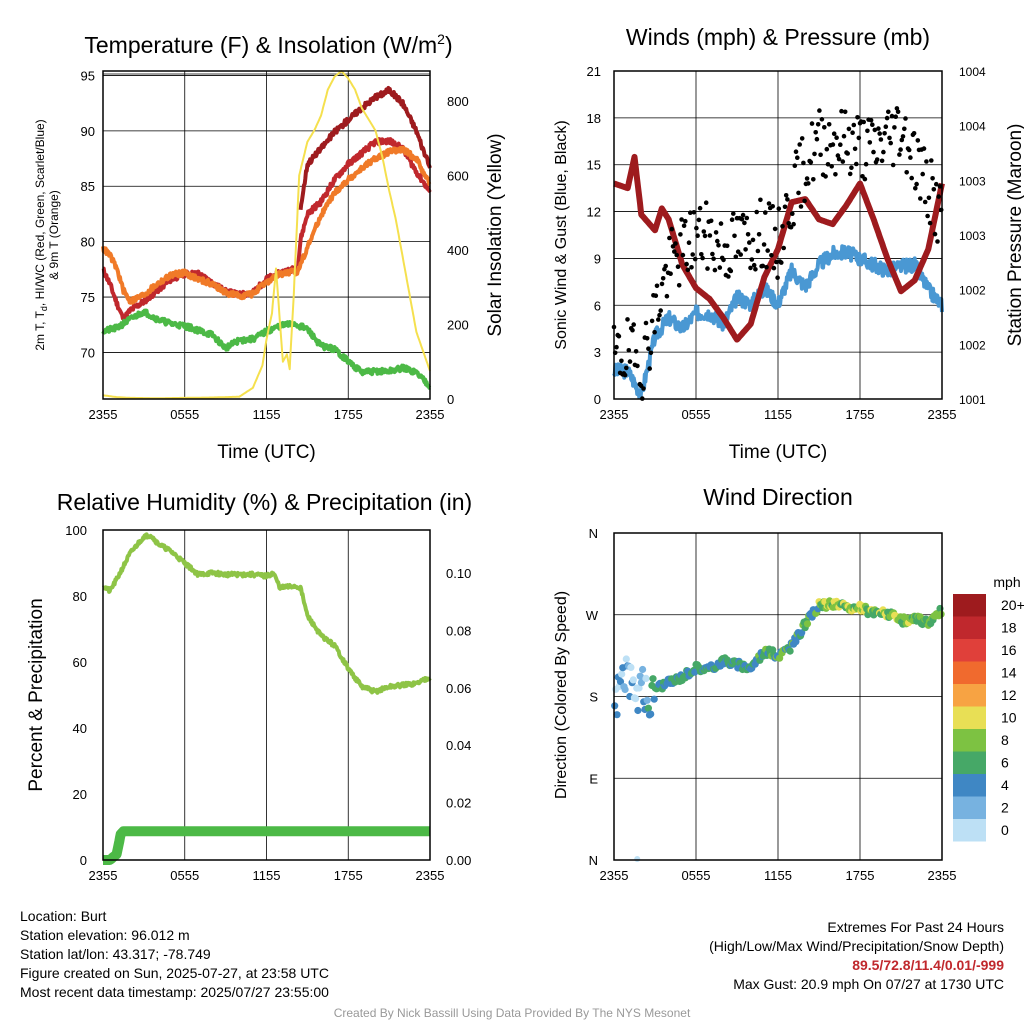  Describe the element at coordinates (778, 696) in the screenshot. I see `wind-direction-plot-frame` at that location.